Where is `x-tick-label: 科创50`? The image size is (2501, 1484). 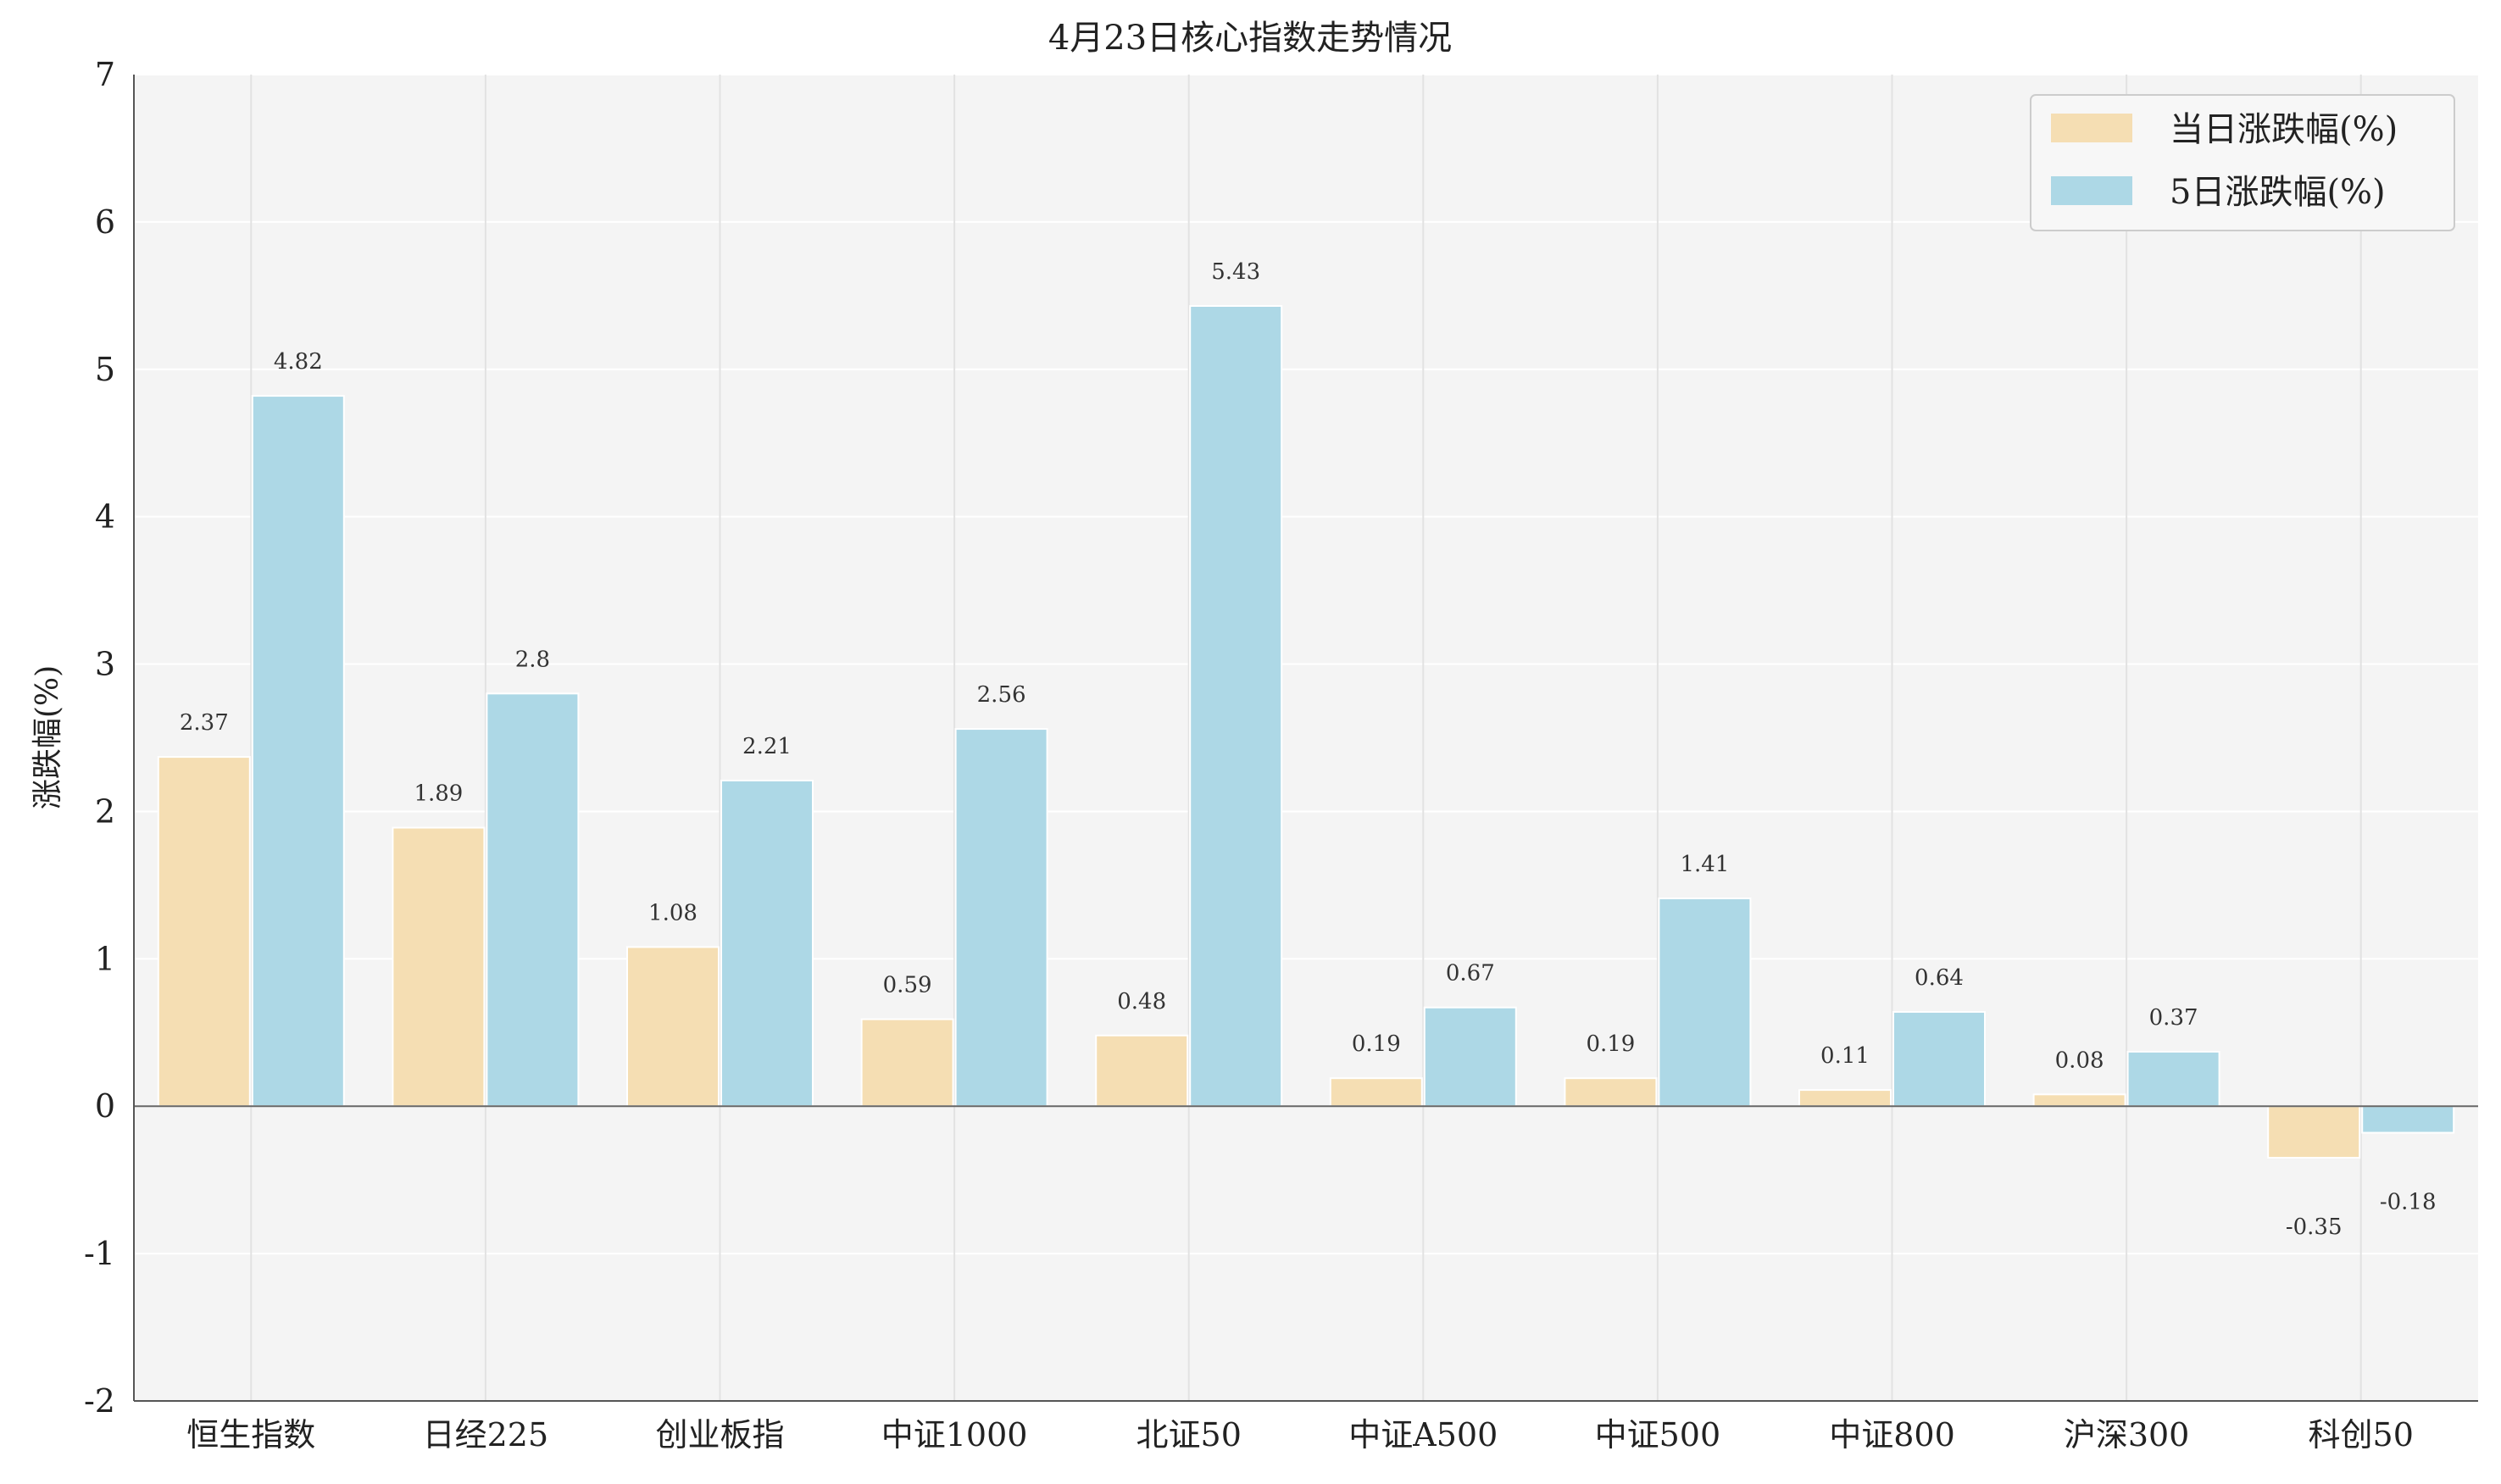
x-tick-label: 科创50 is located at coordinates (2361, 1435).